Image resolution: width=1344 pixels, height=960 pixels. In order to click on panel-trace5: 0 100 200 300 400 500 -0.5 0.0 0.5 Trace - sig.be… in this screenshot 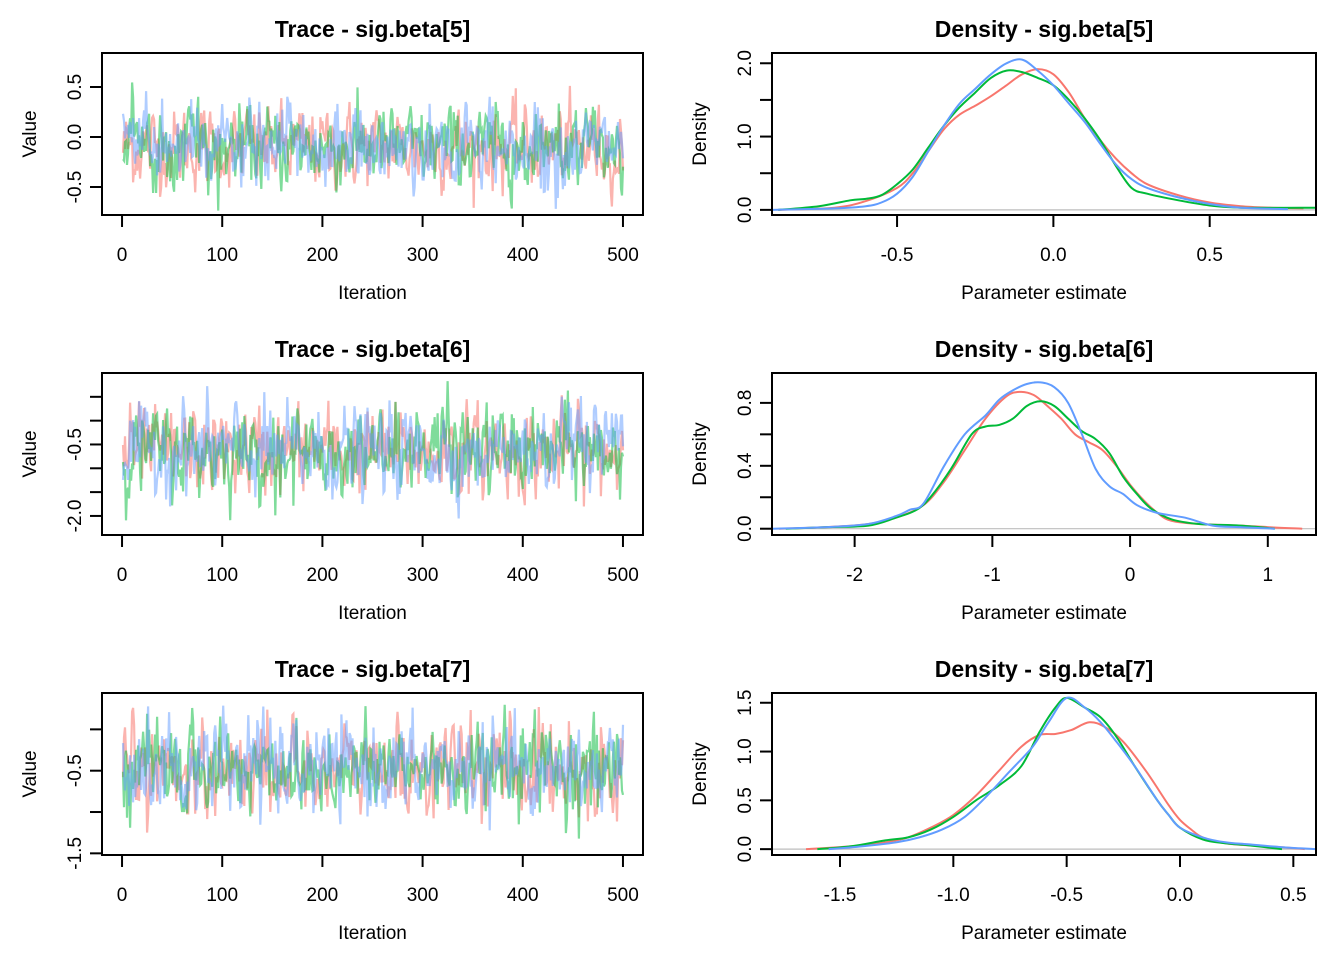, I will do `click(332, 160)`.